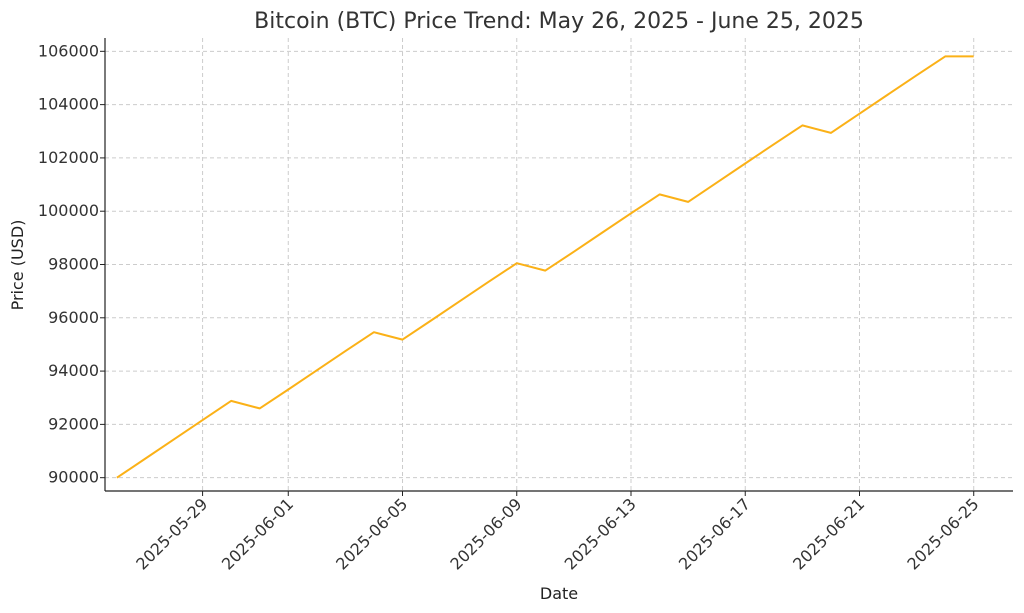  What do you see at coordinates (942, 533) in the screenshot?
I see `x-tick-label: 2025-06-25` at bounding box center [942, 533].